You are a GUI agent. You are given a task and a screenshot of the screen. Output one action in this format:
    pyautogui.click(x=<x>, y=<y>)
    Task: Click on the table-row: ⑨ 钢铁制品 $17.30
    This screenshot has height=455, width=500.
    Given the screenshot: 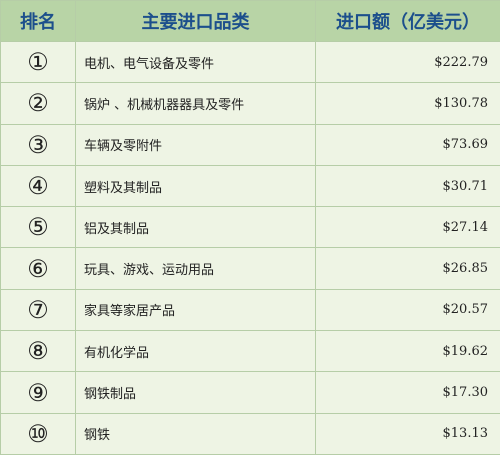 What is the action you would take?
    pyautogui.click(x=250, y=392)
    